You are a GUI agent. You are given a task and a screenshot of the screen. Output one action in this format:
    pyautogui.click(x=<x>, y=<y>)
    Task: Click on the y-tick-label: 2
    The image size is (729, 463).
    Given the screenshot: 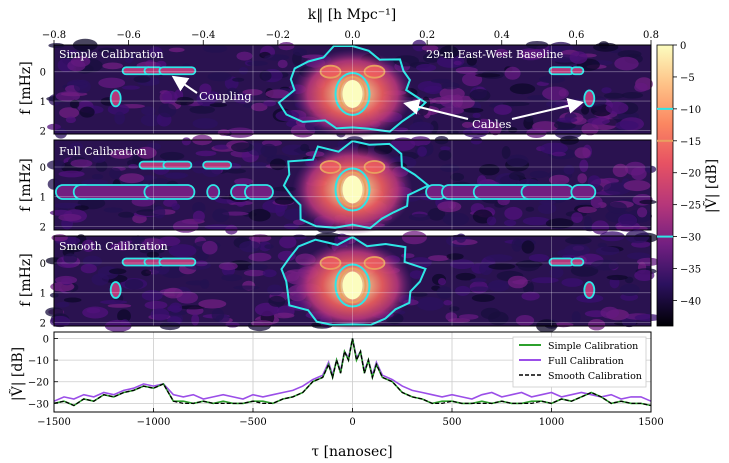 What is the action you would take?
    pyautogui.click(x=43, y=131)
    